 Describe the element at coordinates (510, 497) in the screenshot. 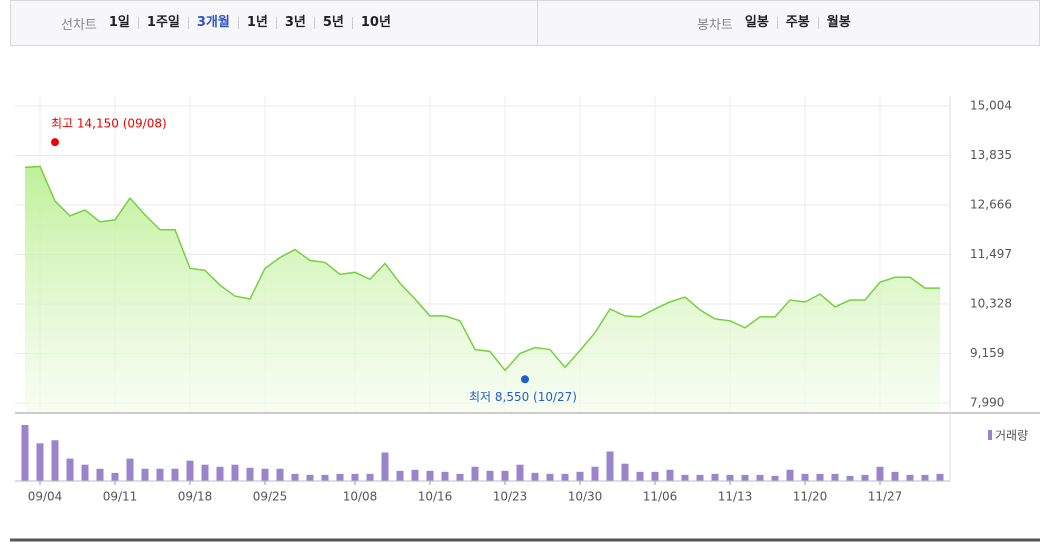

I see `x-tick-label: 10/23` at that location.